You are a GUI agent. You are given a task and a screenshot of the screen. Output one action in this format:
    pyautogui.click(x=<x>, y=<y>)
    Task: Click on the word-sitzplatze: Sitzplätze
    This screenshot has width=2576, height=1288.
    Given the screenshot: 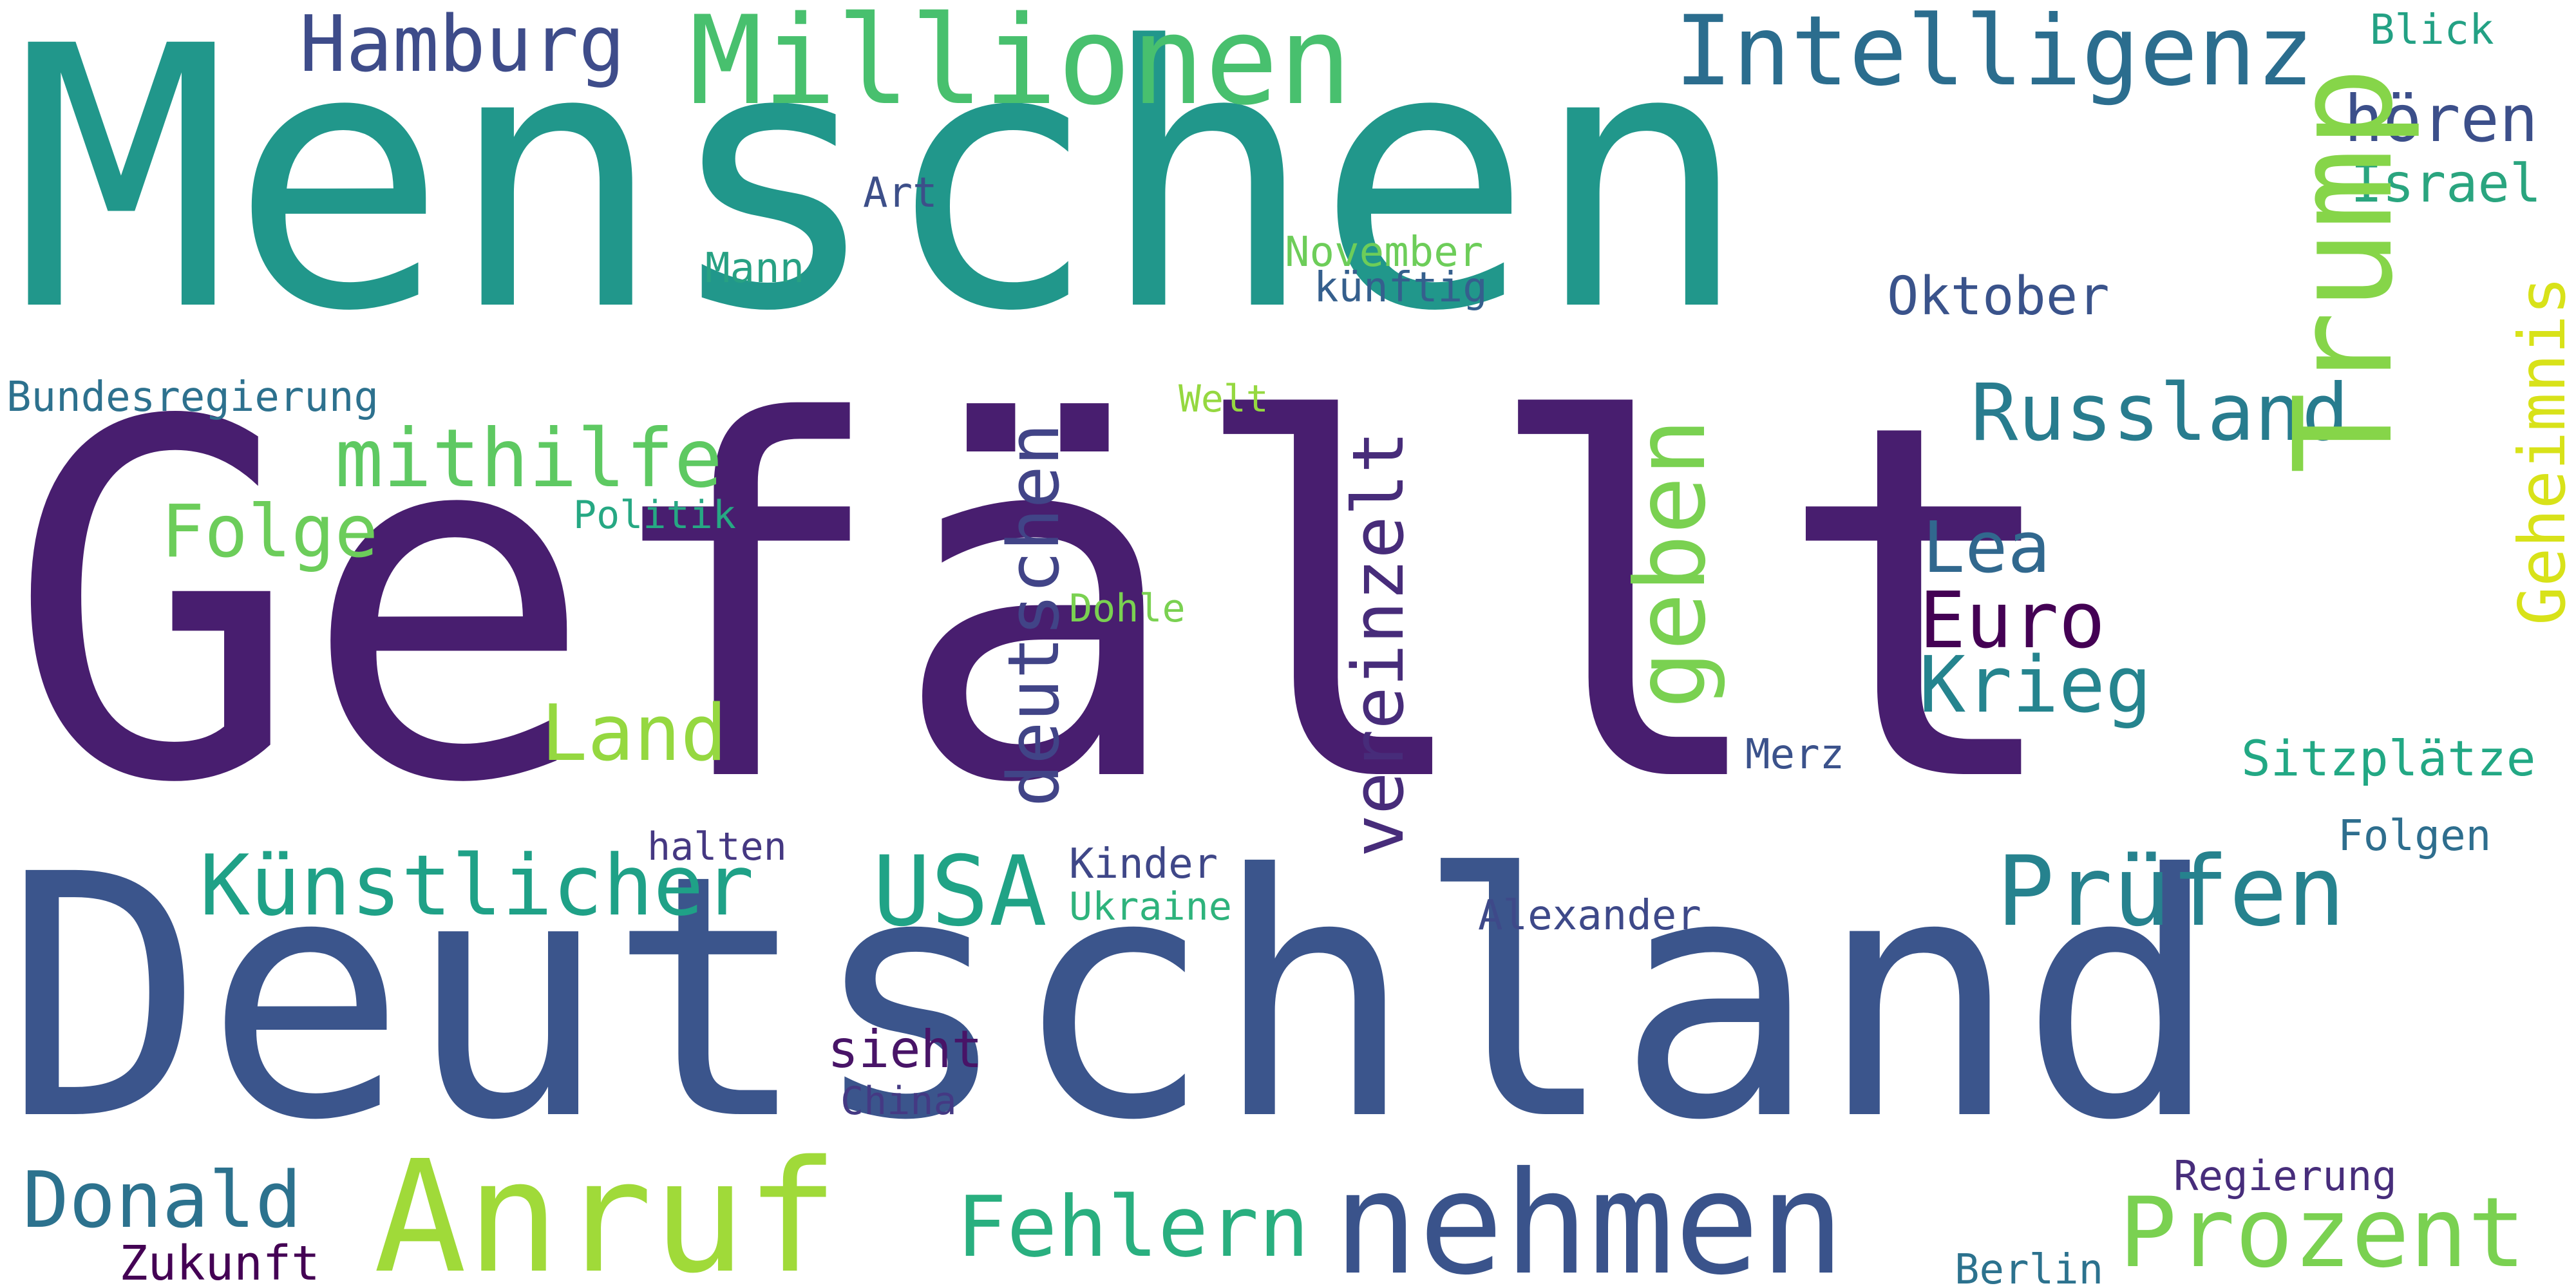 What is the action you would take?
    pyautogui.click(x=2388, y=758)
    